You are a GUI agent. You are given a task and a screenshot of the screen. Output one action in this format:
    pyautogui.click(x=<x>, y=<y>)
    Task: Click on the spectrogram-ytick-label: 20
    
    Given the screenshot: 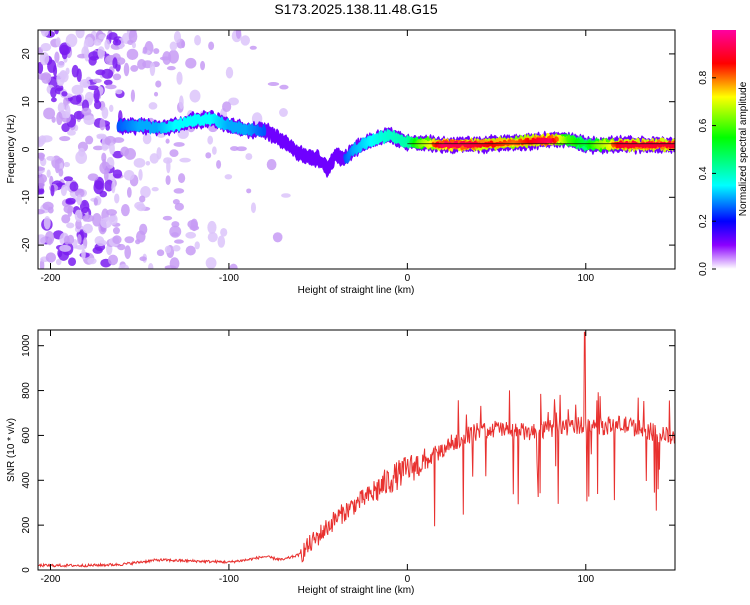 What is the action you would take?
    pyautogui.click(x=26, y=54)
    